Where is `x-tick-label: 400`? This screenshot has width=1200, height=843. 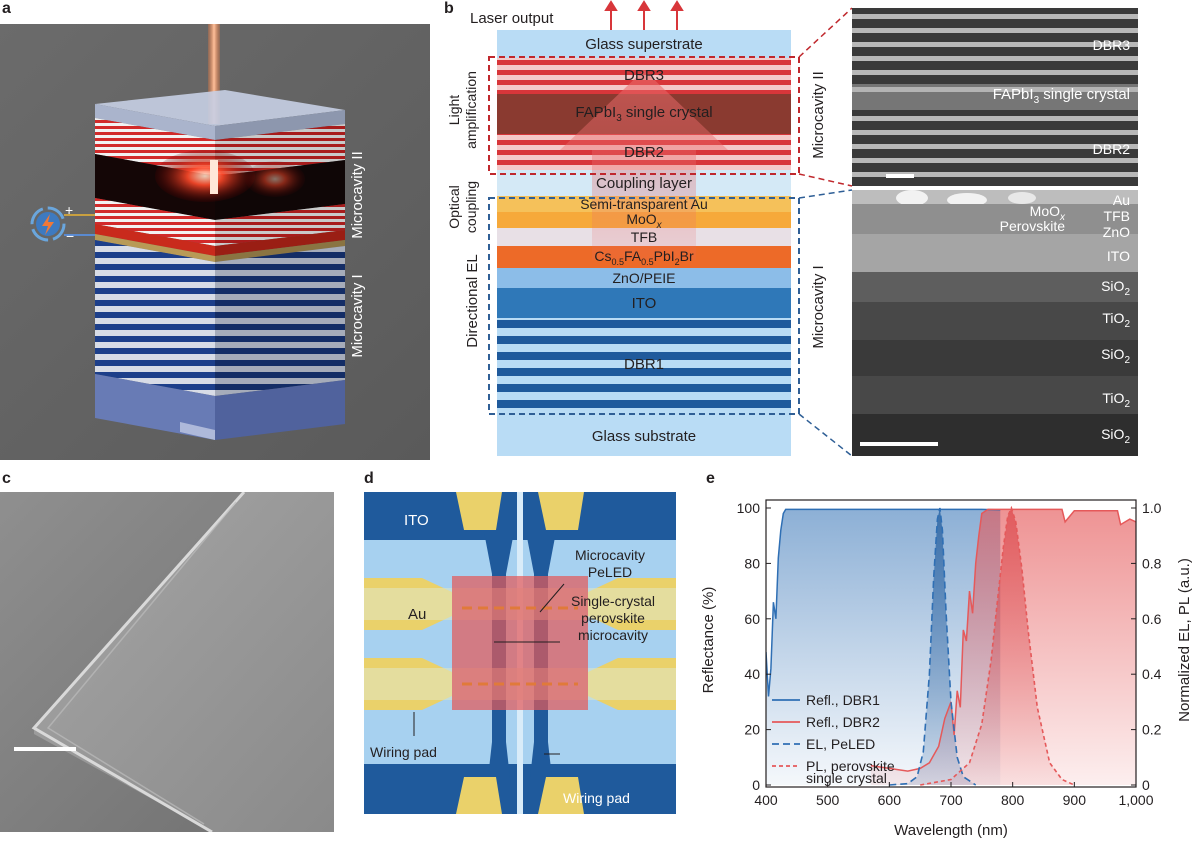 x-tick-label: 400 is located at coordinates (766, 800).